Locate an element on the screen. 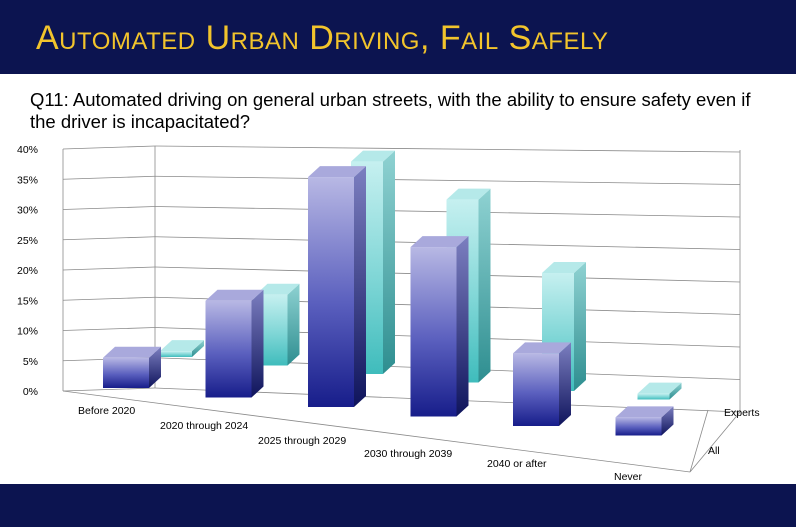 The height and width of the screenshot is (527, 796). title-banner: Automated Urban Driving, Fail Safely is located at coordinates (398, 37).